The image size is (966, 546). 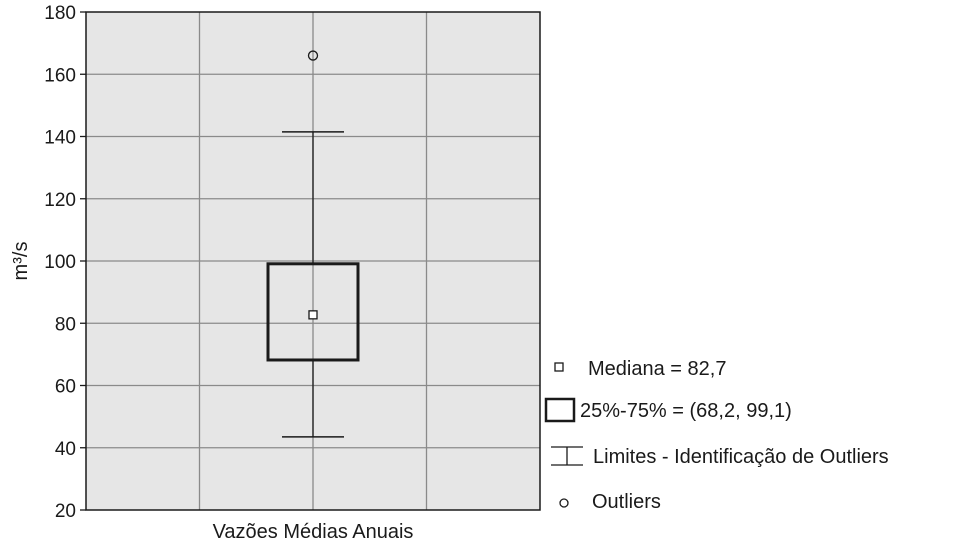 I want to click on y-tick-label: 20, so click(x=65, y=511).